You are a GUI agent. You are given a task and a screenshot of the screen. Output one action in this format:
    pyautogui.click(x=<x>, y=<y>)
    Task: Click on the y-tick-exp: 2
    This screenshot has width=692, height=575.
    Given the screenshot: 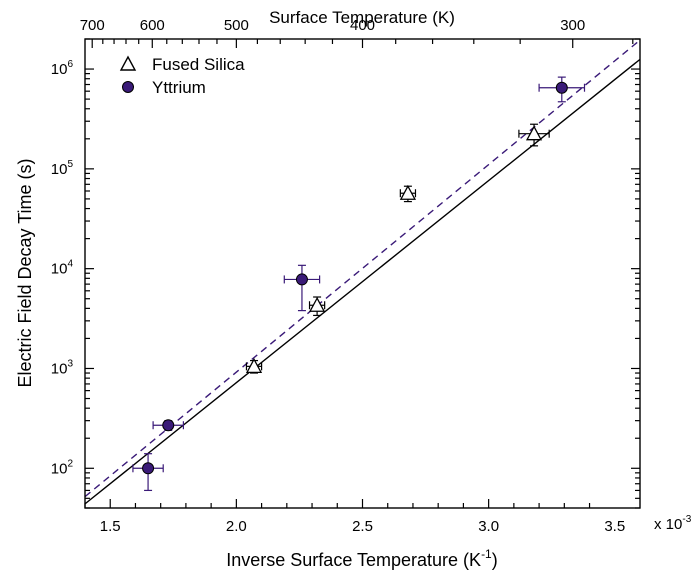 What is the action you would take?
    pyautogui.click(x=70, y=463)
    